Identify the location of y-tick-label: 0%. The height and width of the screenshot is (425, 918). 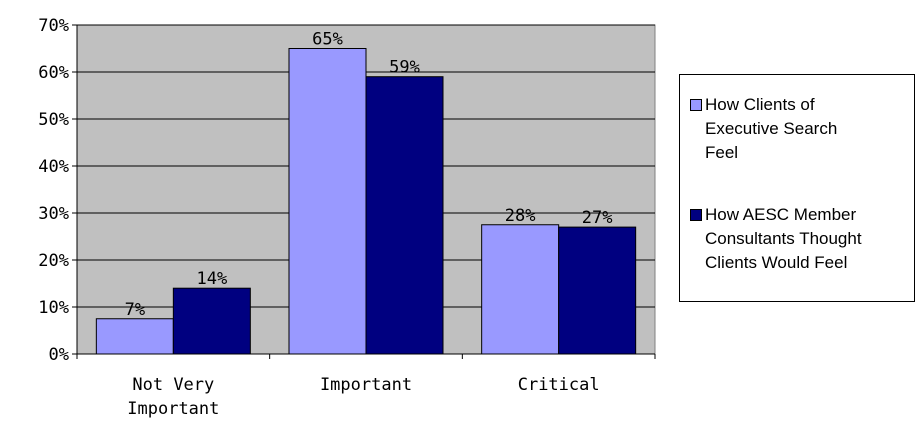
(59, 355).